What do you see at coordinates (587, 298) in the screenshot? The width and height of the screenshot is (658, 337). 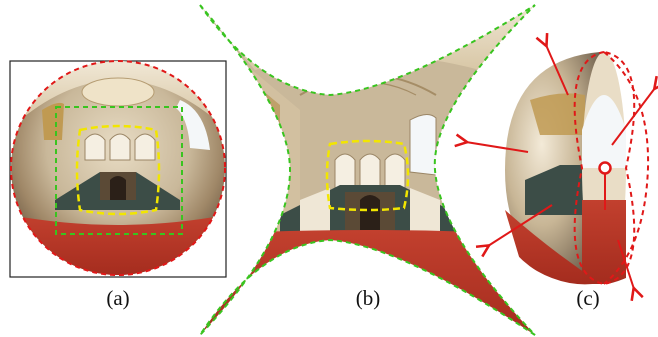 I see `caption-c: (c)` at bounding box center [587, 298].